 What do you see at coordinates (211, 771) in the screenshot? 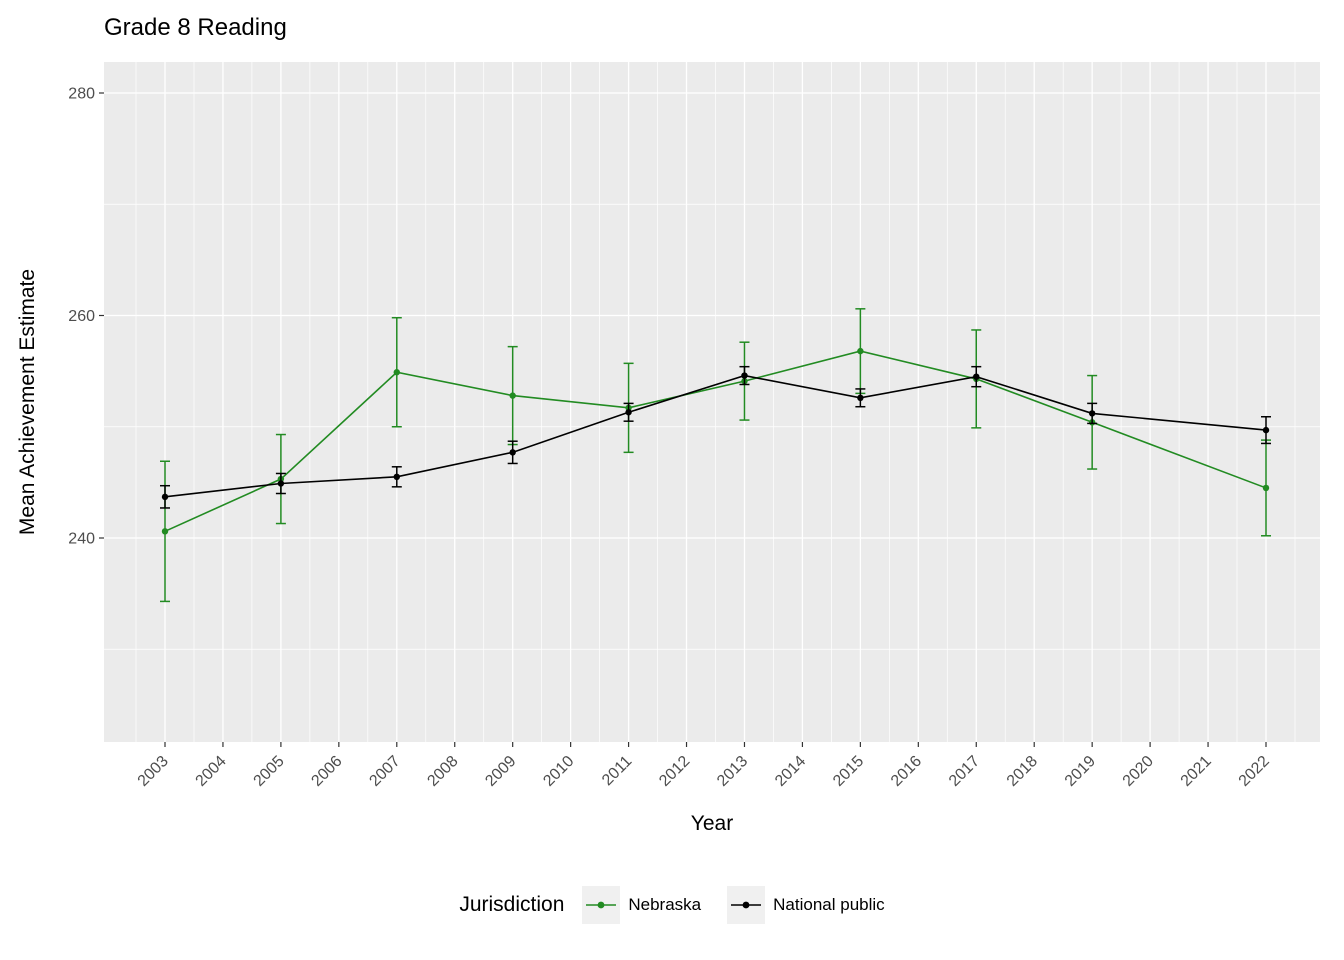
I see `x-tick-label: 2004` at bounding box center [211, 771].